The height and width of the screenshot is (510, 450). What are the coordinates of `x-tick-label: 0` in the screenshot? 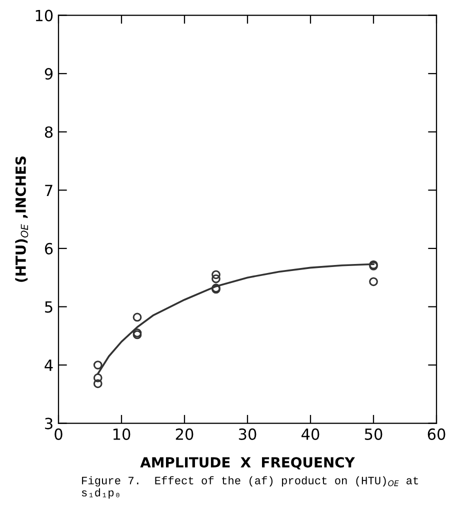 It's located at (58, 434).